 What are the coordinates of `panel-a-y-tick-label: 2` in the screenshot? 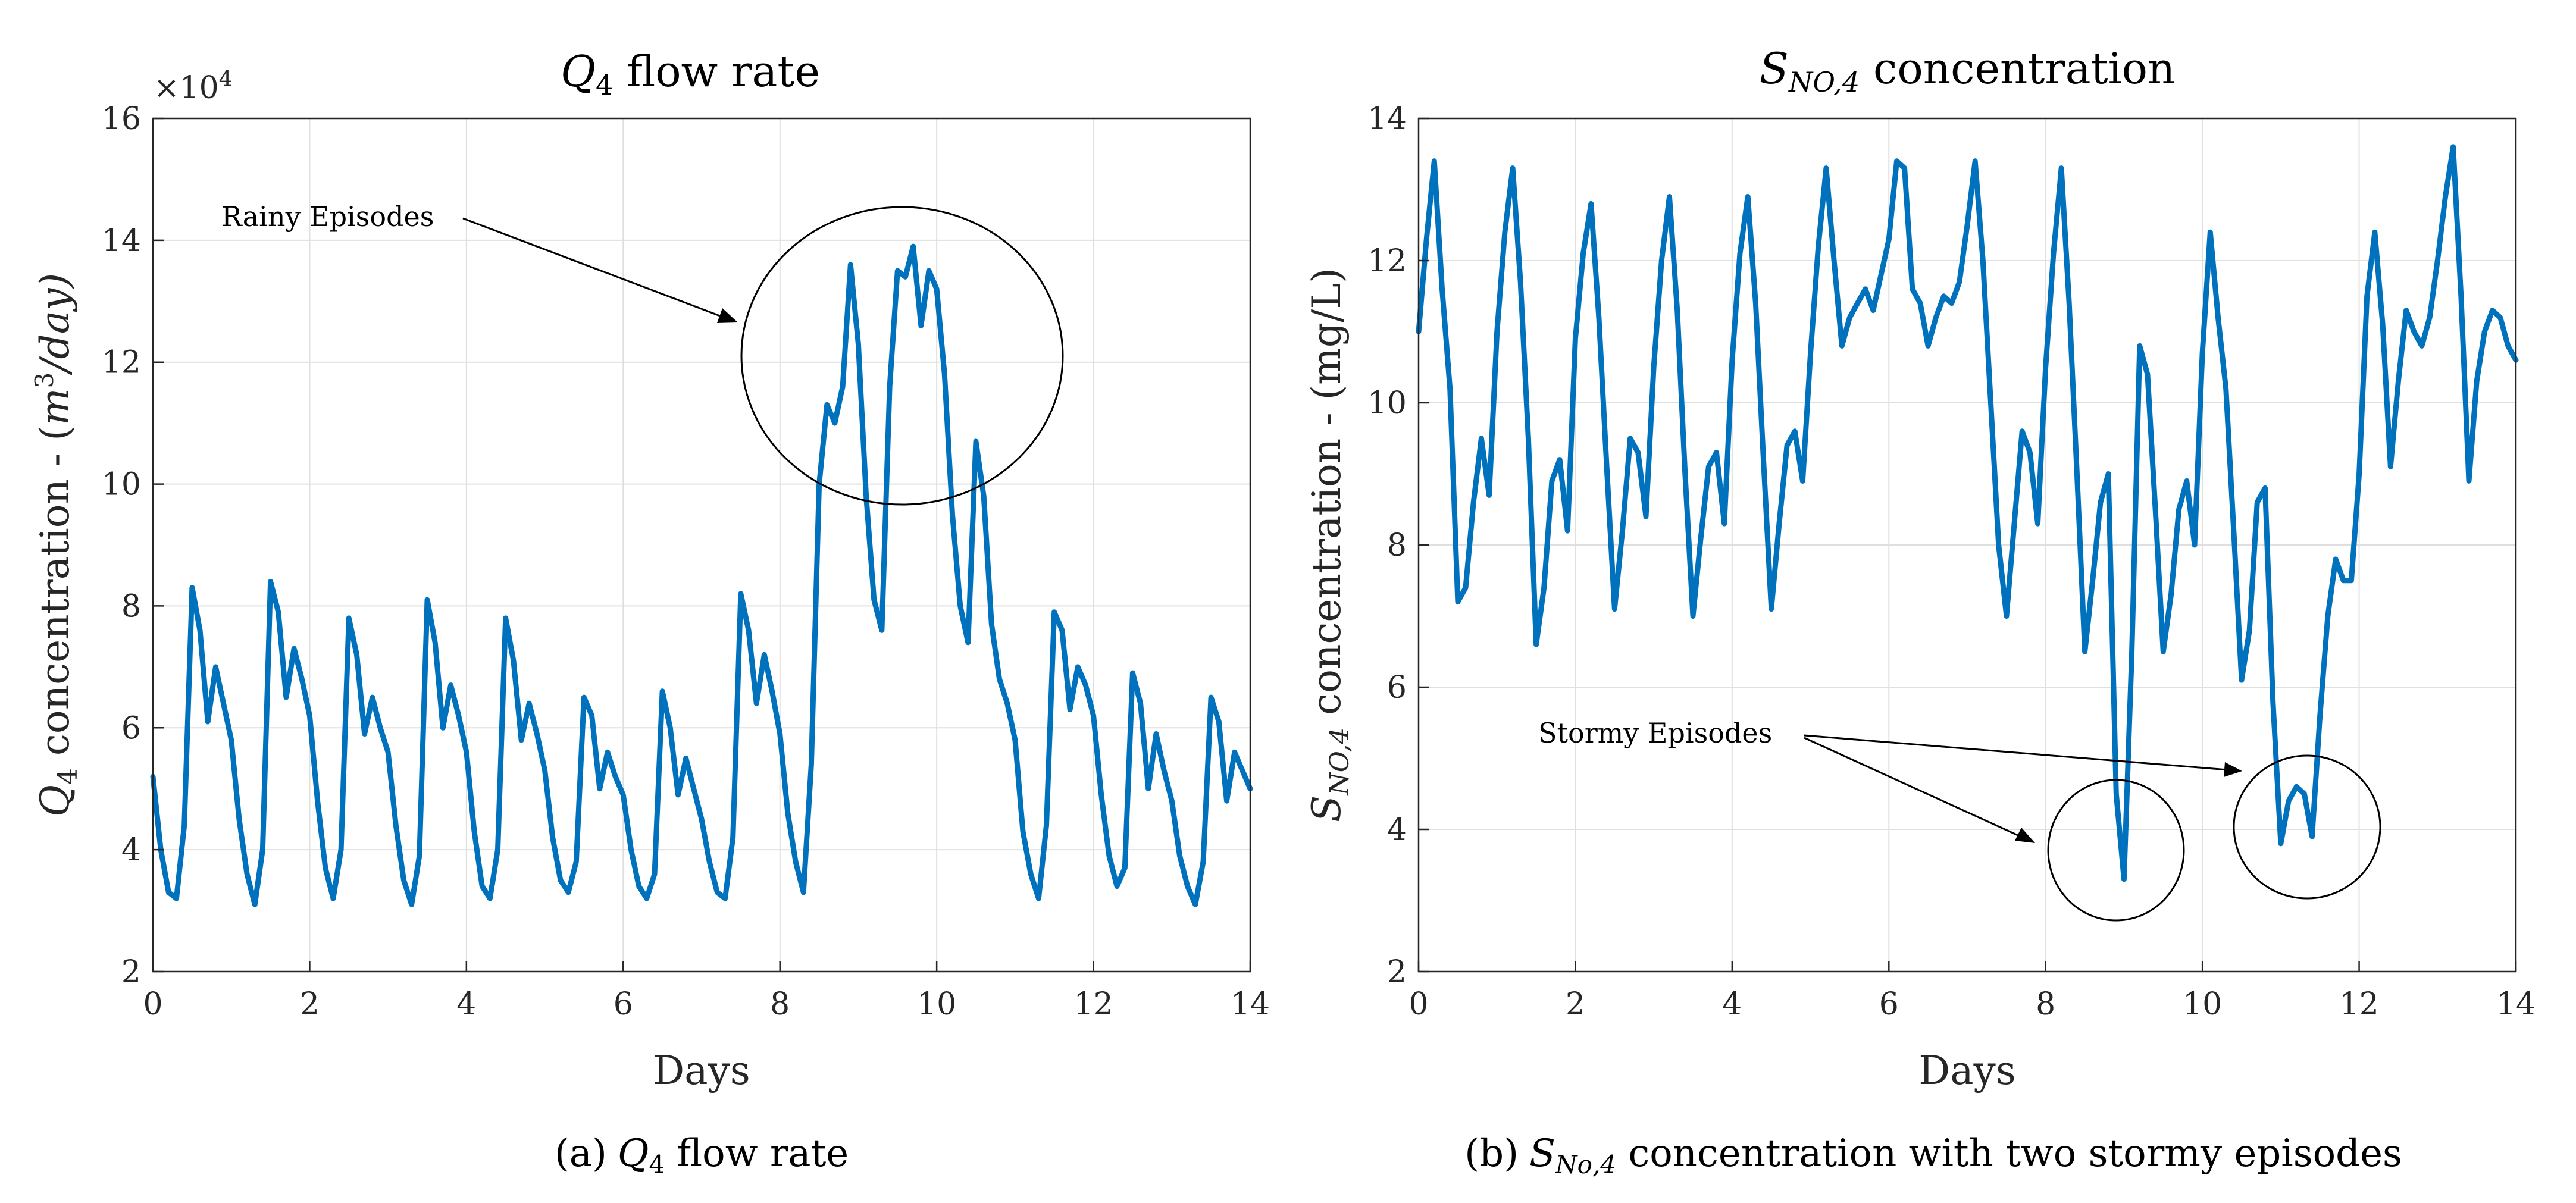 It's located at (131, 972).